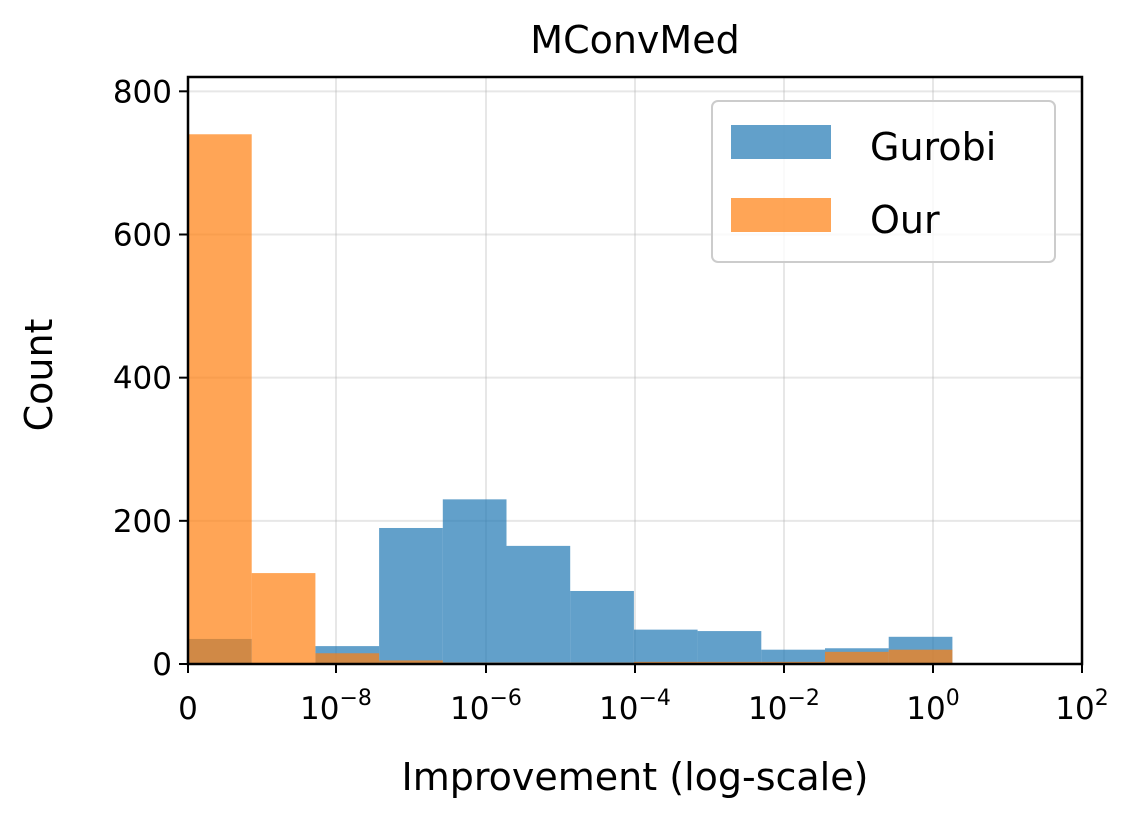 The height and width of the screenshot is (816, 1132). What do you see at coordinates (142, 92) in the screenshot?
I see `y-tick-label: 800` at bounding box center [142, 92].